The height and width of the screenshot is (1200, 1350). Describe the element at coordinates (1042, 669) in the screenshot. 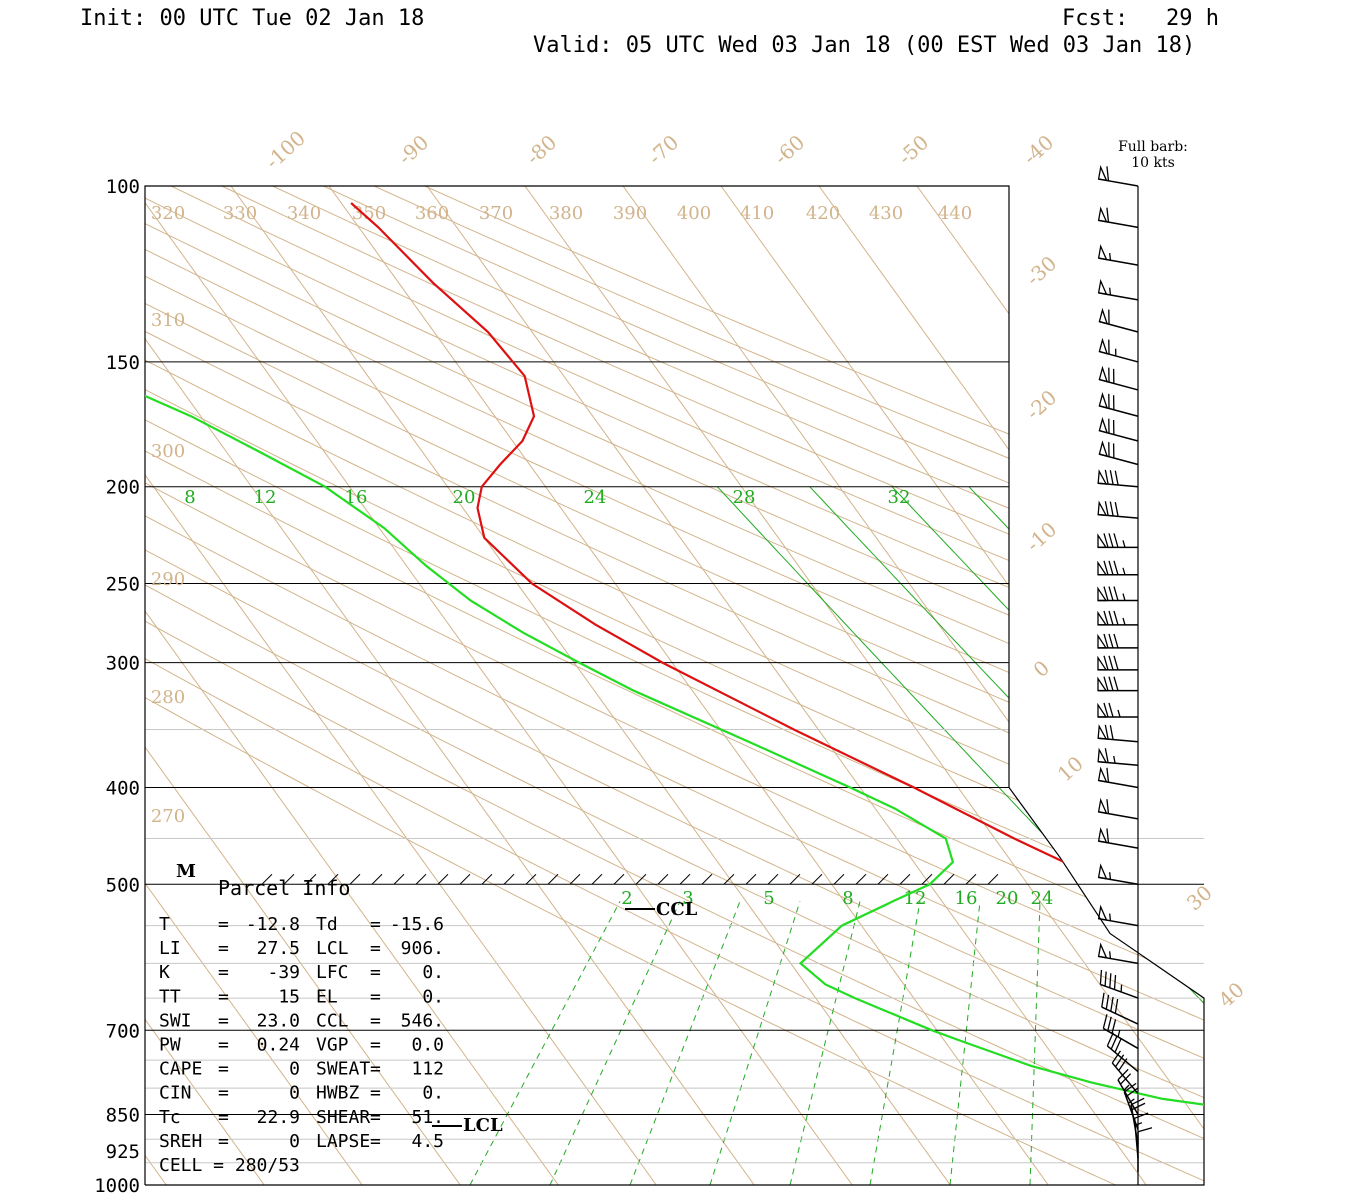

I see `isotherm-label: 0` at that location.